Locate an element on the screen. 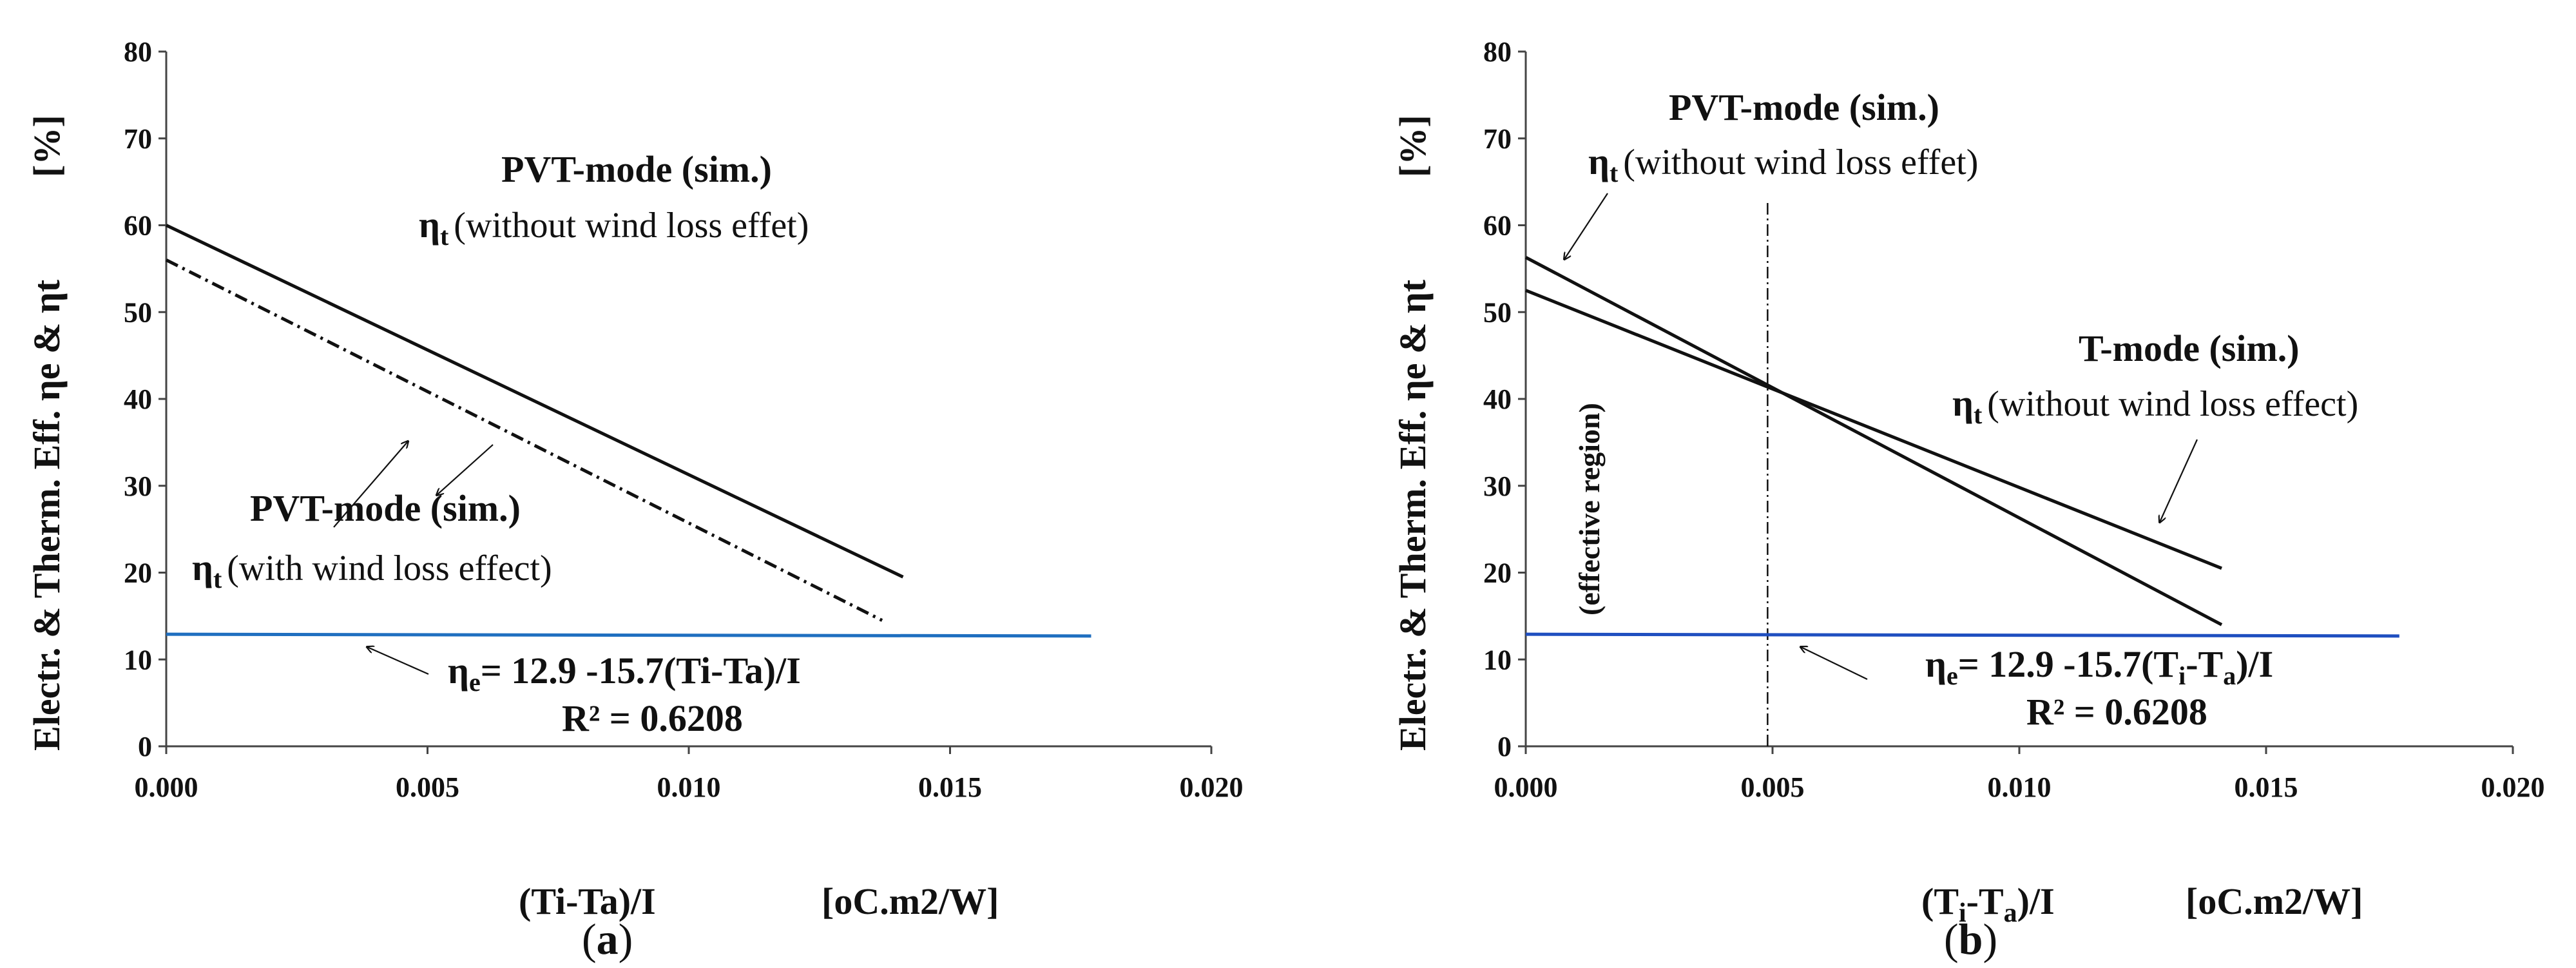 The image size is (2576, 968). annotation-r2-b: R² = 0.6208 is located at coordinates (2116, 712).